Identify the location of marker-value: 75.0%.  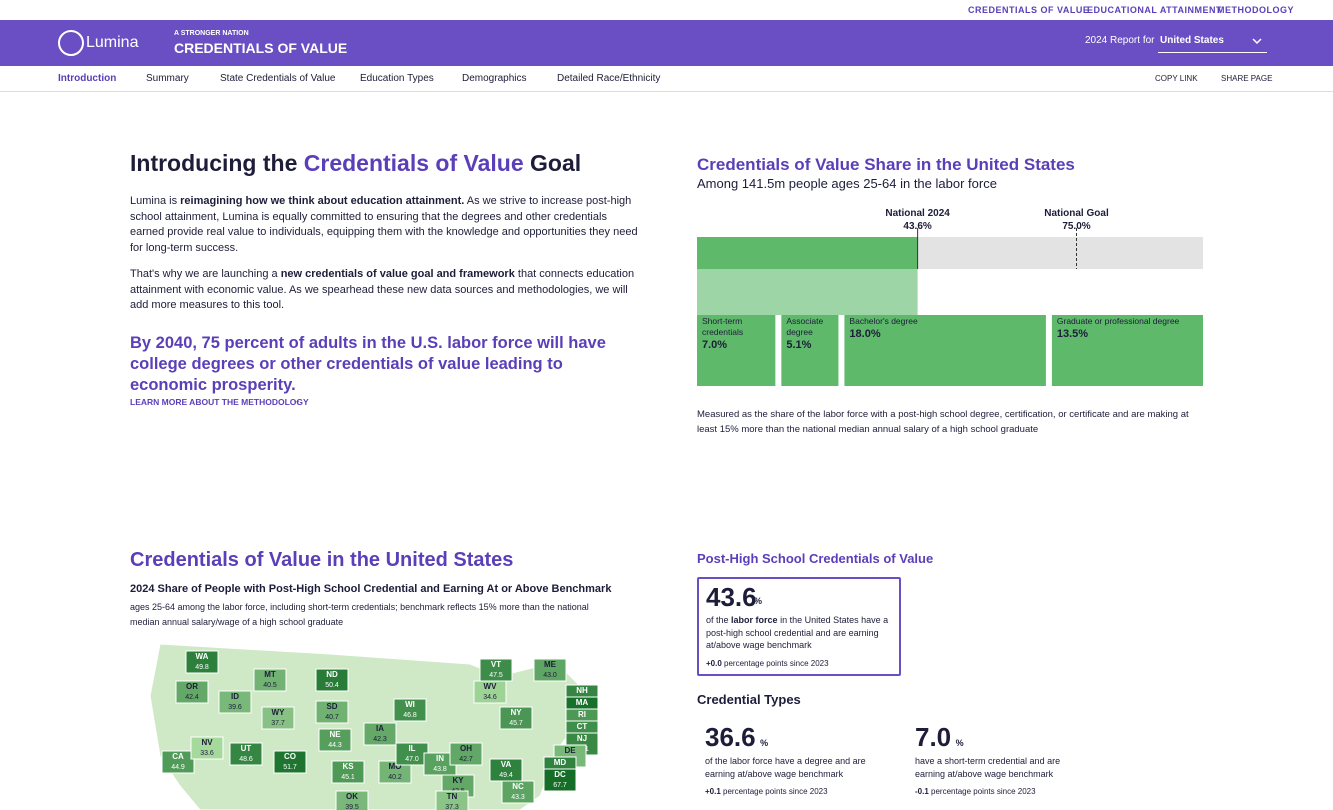
(1076, 226).